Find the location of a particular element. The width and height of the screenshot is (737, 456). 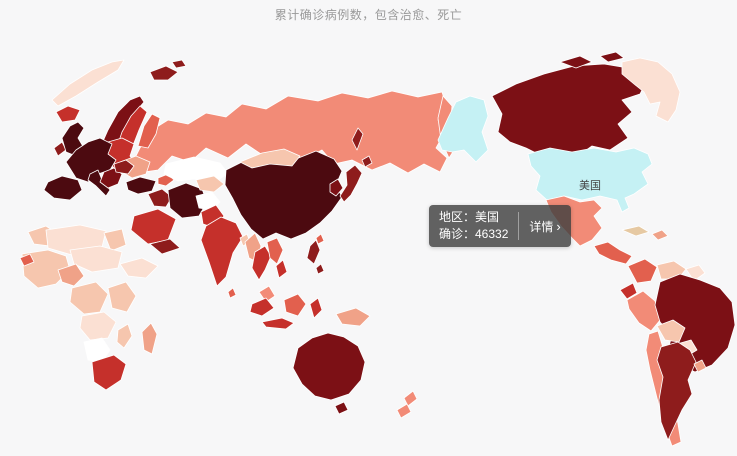

region-south-africa is located at coordinates (109, 372).